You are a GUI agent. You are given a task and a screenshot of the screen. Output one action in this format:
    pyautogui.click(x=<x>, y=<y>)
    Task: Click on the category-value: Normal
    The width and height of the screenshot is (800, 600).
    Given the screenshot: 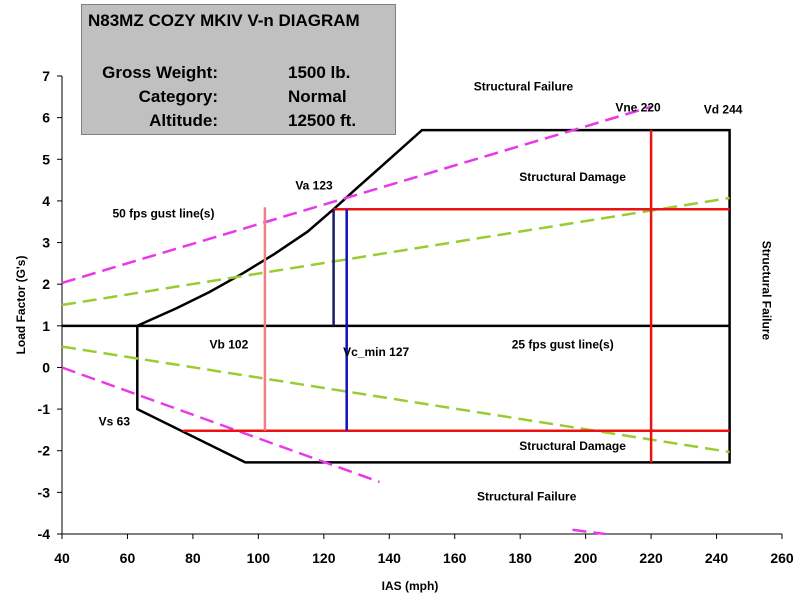 What is the action you would take?
    pyautogui.click(x=317, y=96)
    